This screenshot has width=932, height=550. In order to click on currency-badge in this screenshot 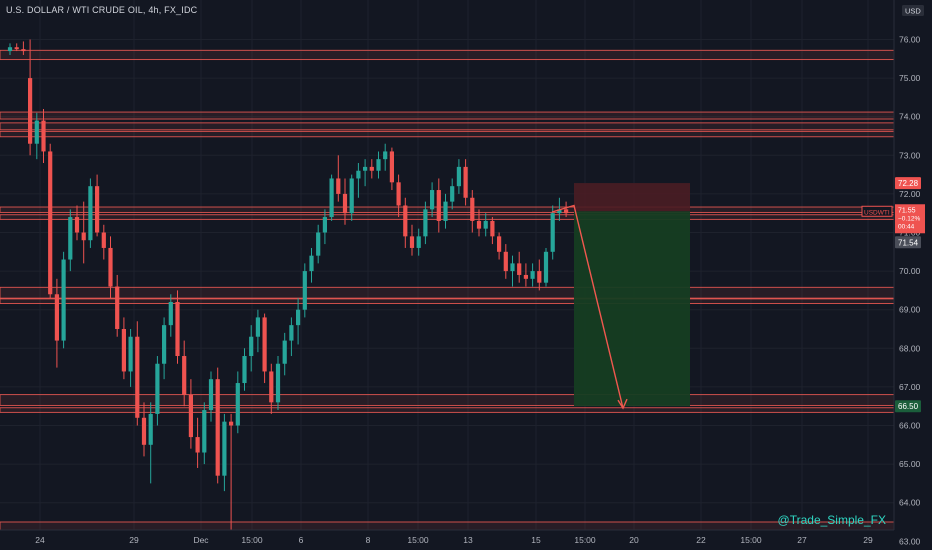, I will do `click(913, 10)`.